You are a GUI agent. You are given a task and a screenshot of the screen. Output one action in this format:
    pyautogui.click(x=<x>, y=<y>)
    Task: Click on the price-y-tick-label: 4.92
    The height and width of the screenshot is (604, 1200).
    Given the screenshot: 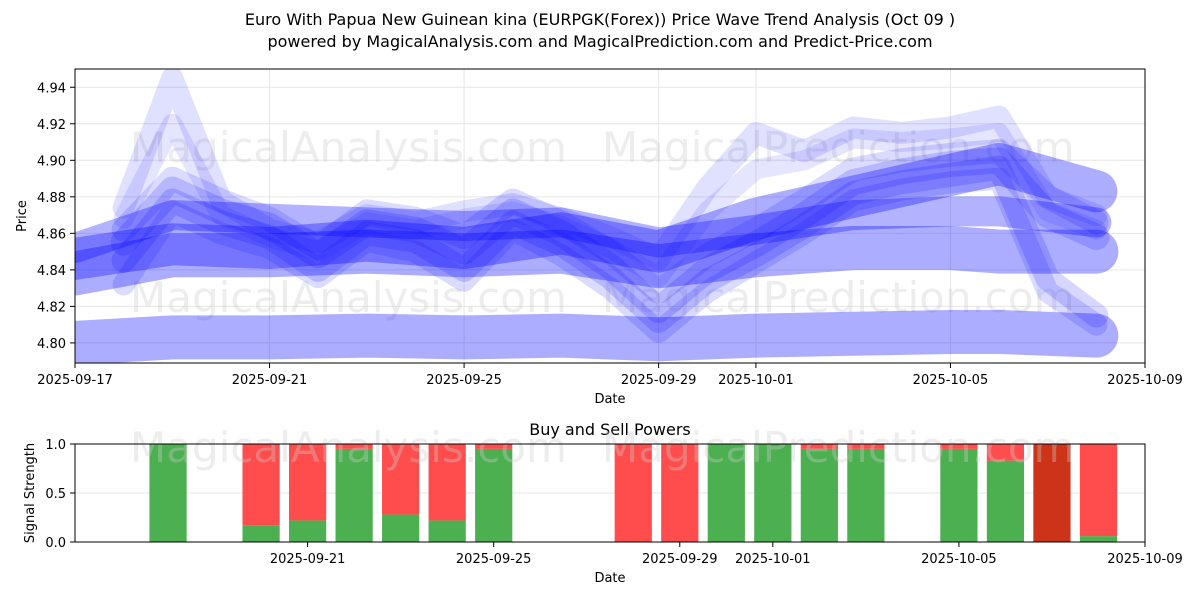 What is the action you would take?
    pyautogui.click(x=51, y=125)
    